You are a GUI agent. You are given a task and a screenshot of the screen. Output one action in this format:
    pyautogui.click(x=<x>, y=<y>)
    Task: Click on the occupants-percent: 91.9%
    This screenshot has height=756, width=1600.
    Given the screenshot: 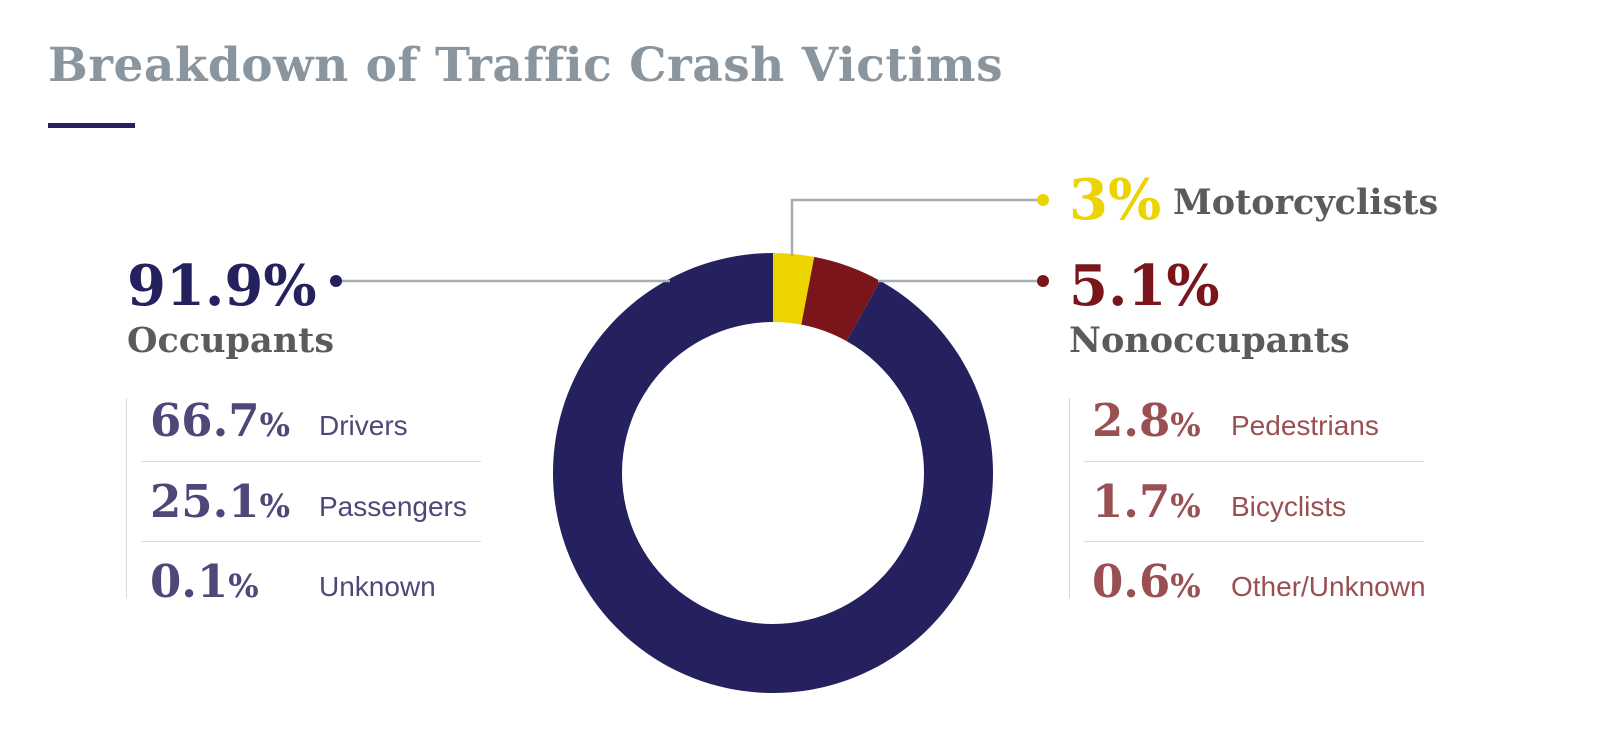 What is the action you would take?
    pyautogui.click(x=222, y=286)
    